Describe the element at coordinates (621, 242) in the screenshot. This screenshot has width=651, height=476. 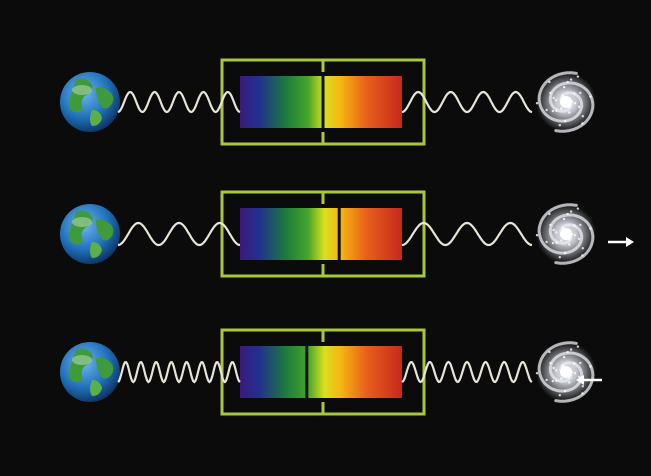
I see `arrow-right-icon` at that location.